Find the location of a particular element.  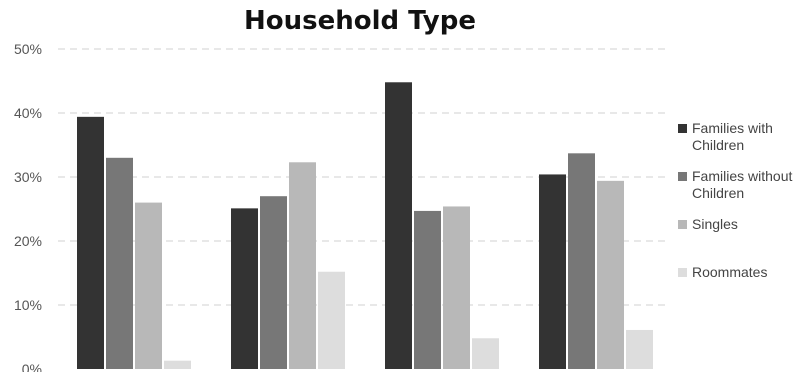

y-tick-label: 0% is located at coordinates (32, 366).